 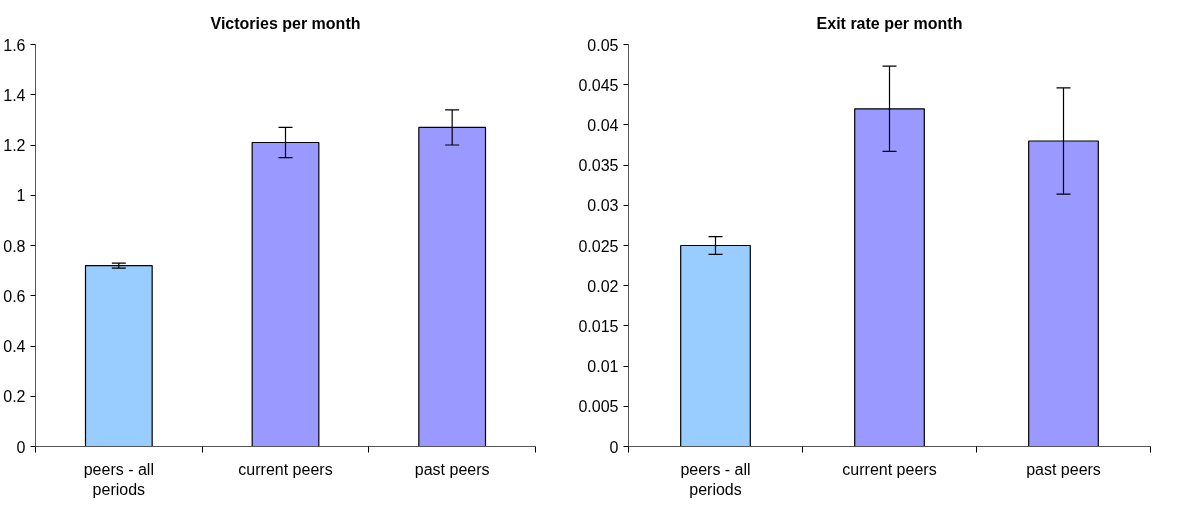 I want to click on y-tick-label: 0.2, so click(x=14, y=397).